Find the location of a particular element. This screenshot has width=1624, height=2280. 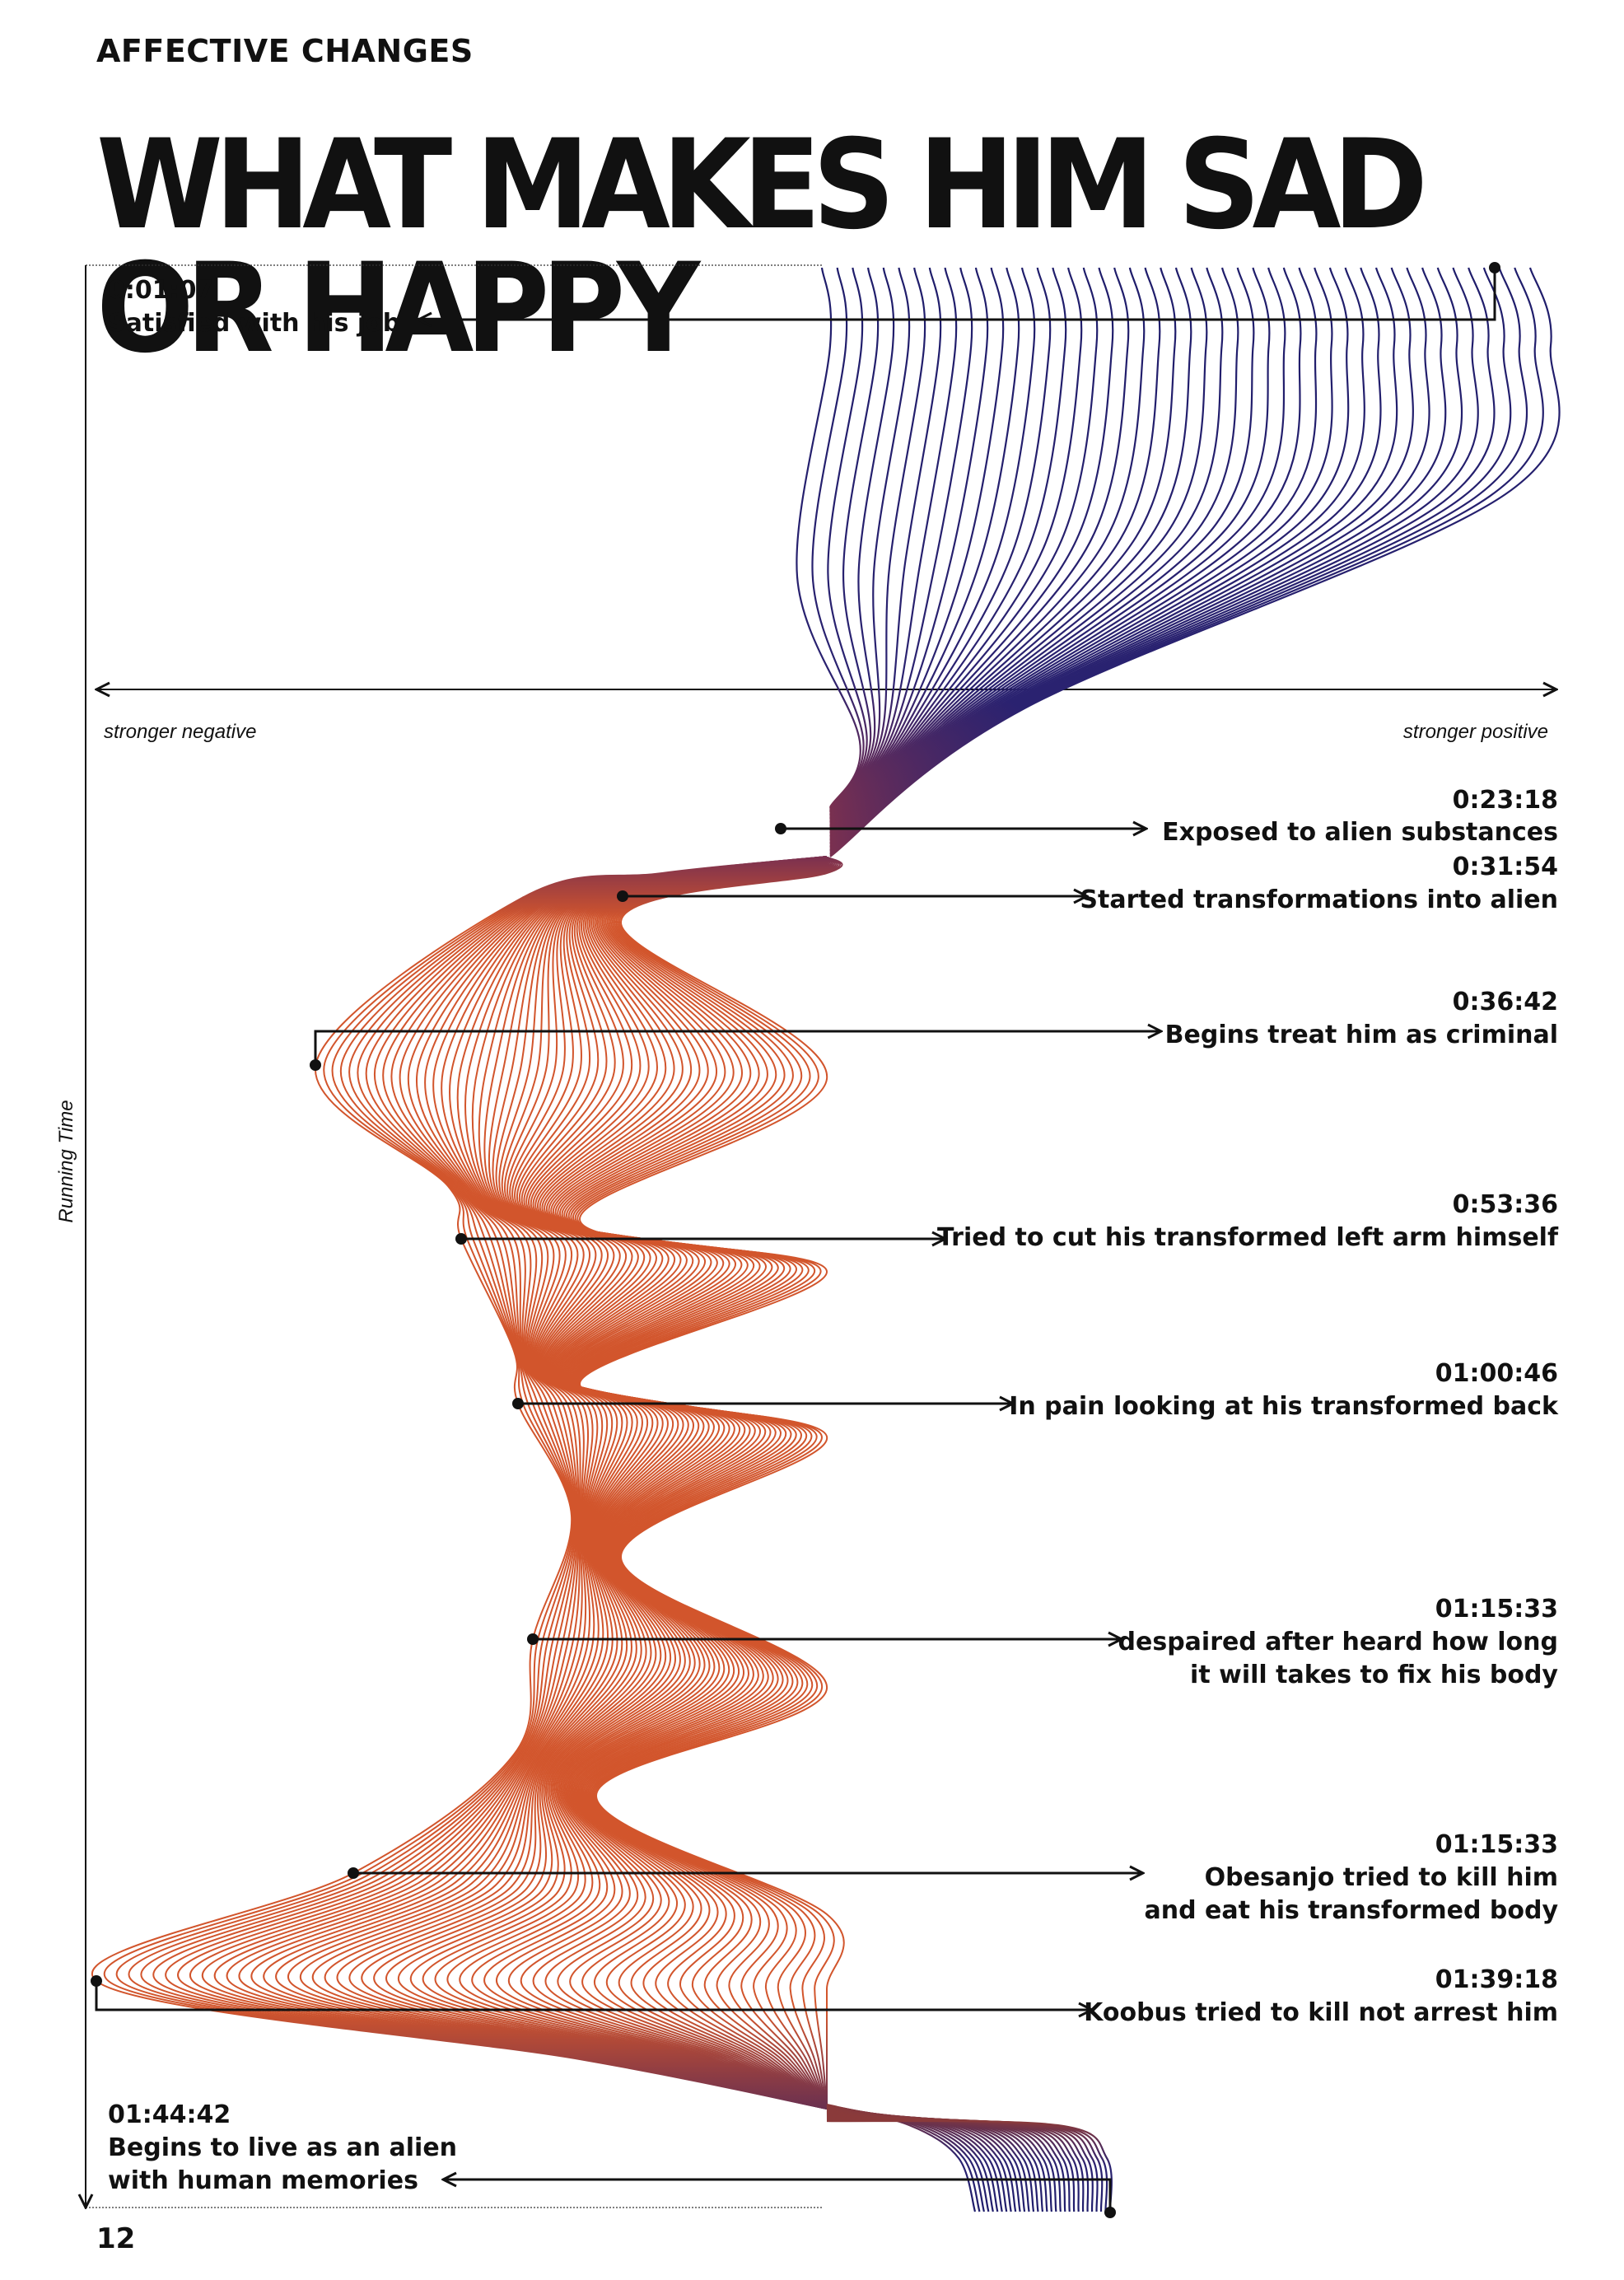

positive-lines-top is located at coordinates (1178, 562).